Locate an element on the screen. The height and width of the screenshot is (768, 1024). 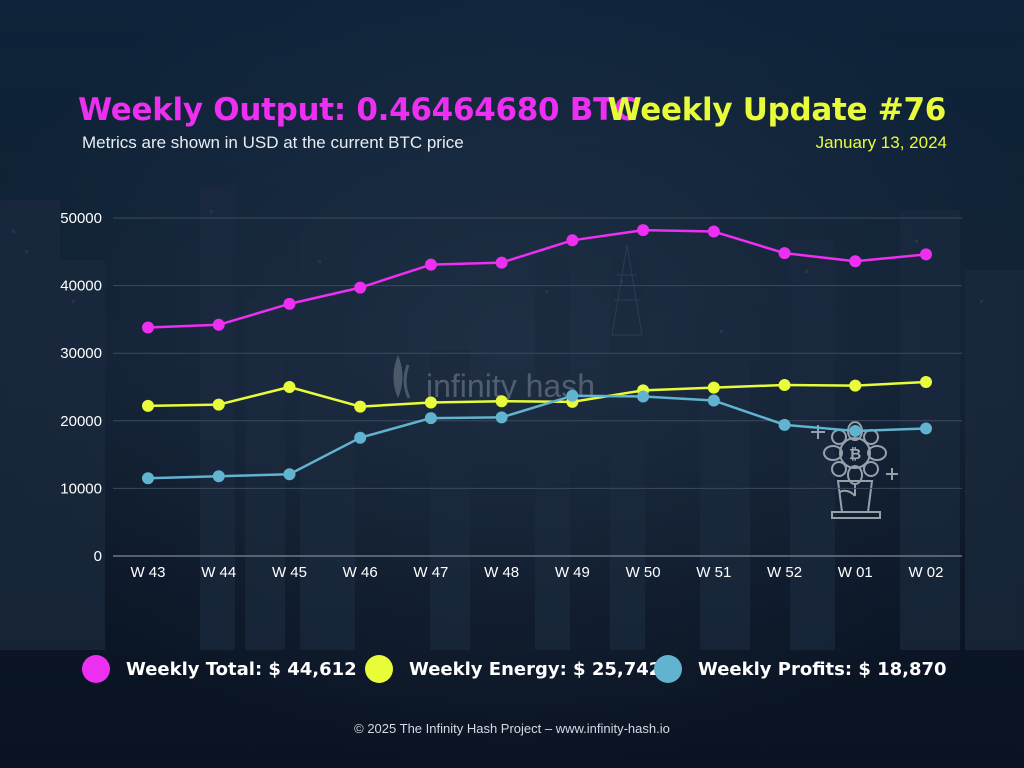
x-tick-label-w-44: W 44 is located at coordinates (218, 572).